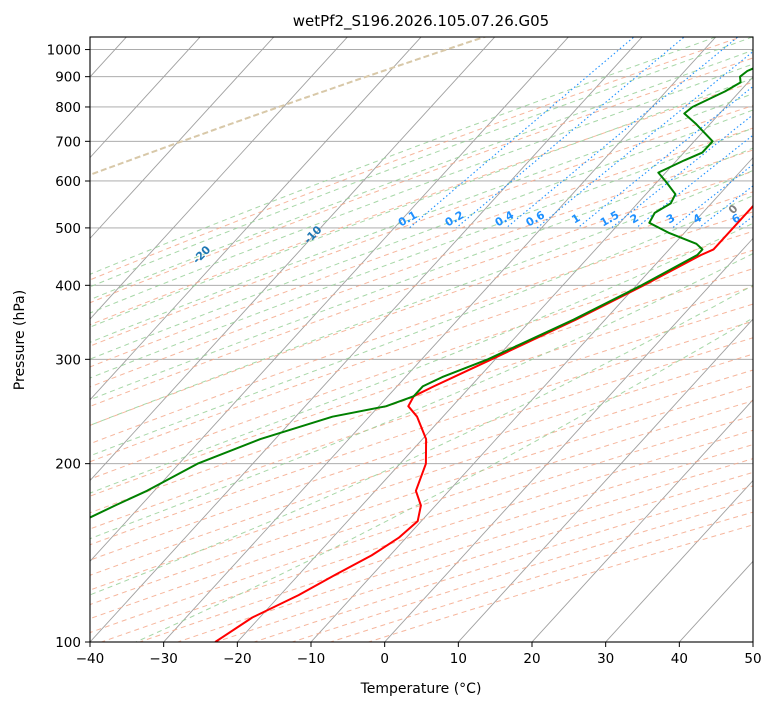 The width and height of the screenshot is (775, 708). Describe the element at coordinates (311, 659) in the screenshot. I see `x-tick-label: −10` at that location.